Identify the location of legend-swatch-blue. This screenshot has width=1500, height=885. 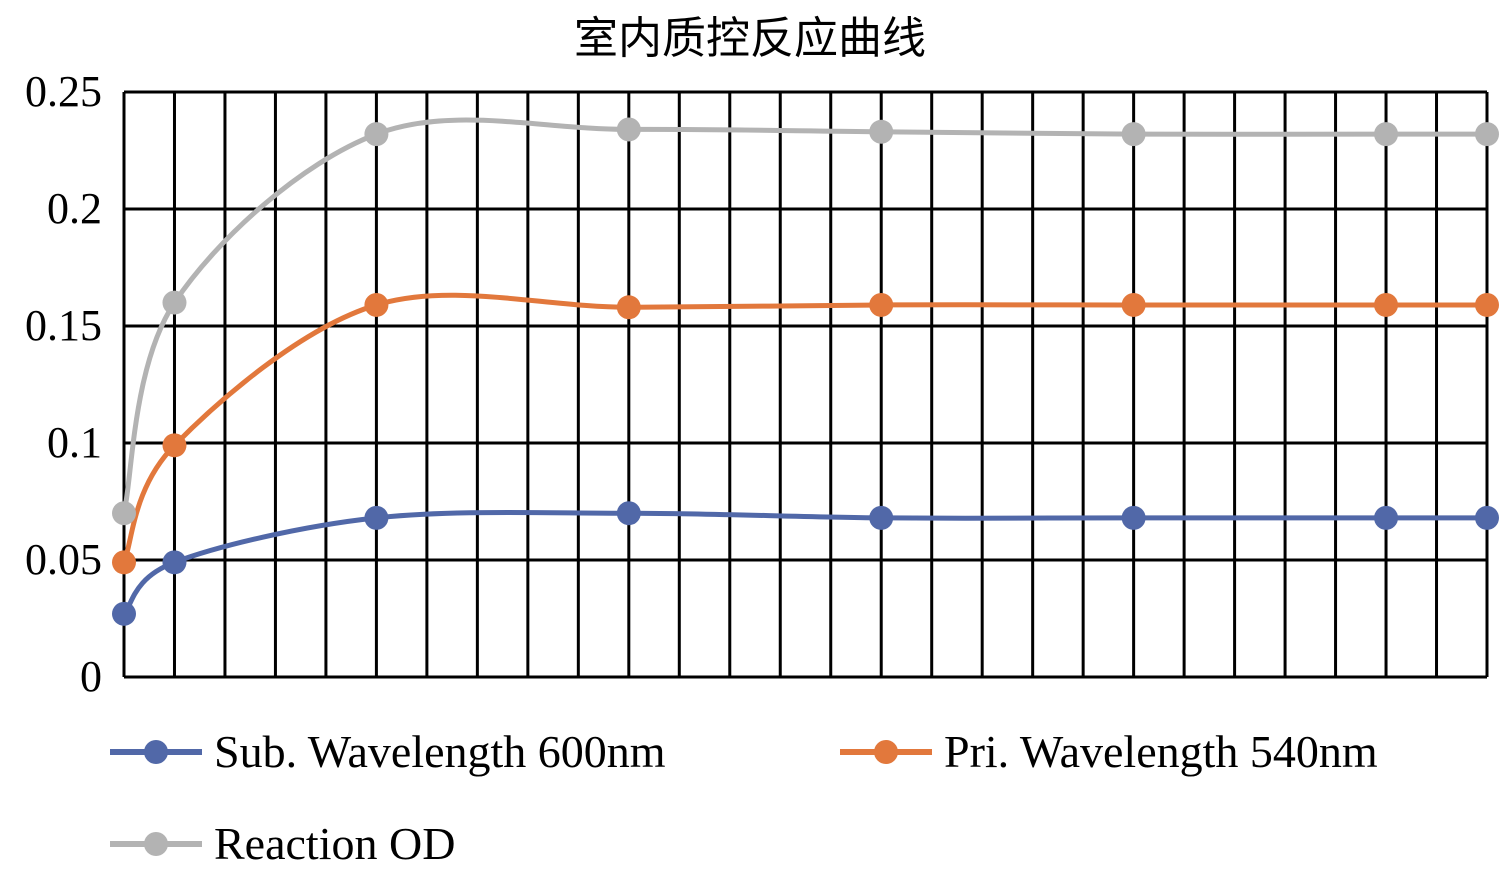
(156, 752).